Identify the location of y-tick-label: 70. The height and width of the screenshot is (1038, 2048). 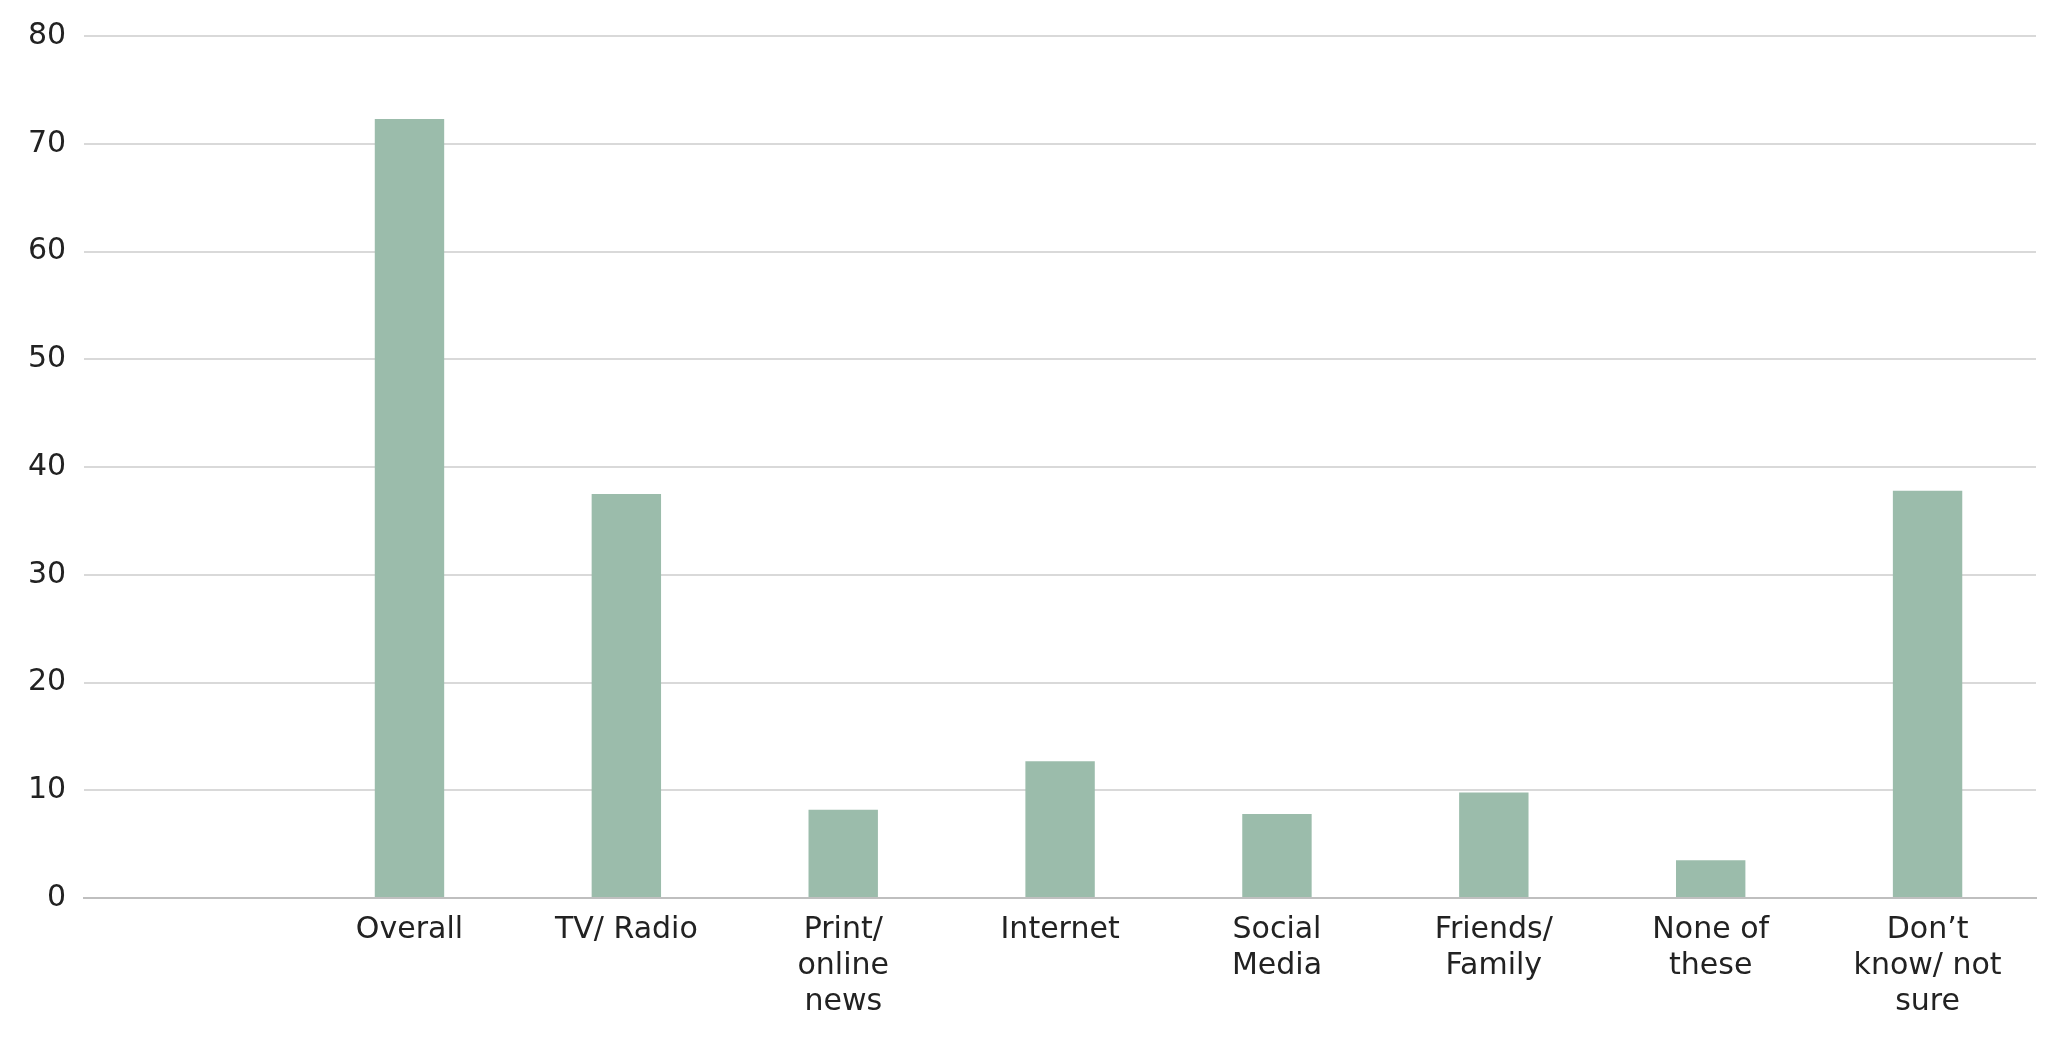
(47, 141).